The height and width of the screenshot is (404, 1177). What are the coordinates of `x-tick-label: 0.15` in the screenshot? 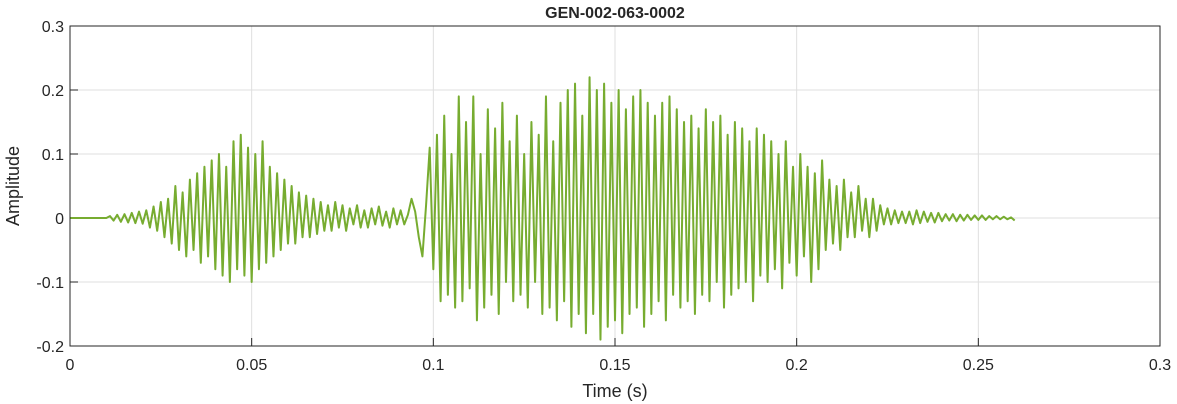 It's located at (614, 365).